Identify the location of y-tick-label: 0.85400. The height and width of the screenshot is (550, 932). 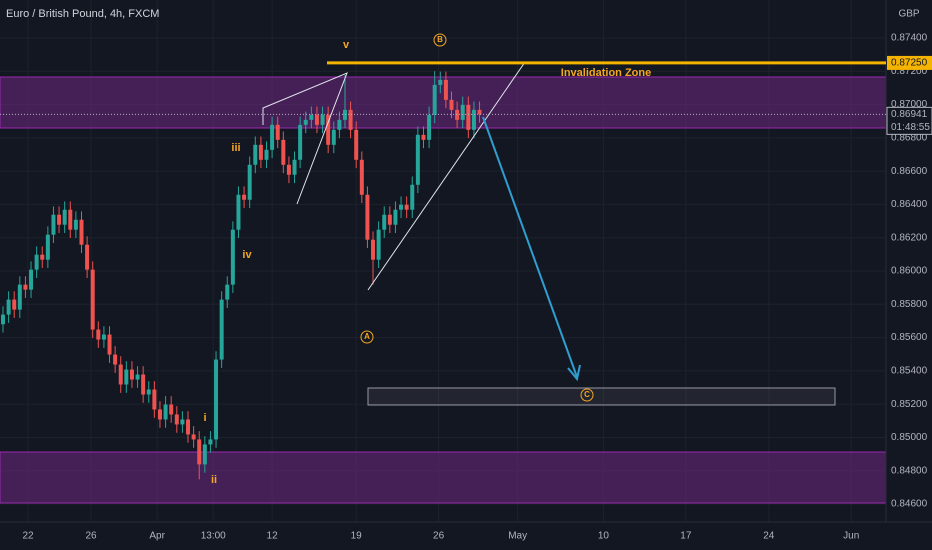
(909, 371).